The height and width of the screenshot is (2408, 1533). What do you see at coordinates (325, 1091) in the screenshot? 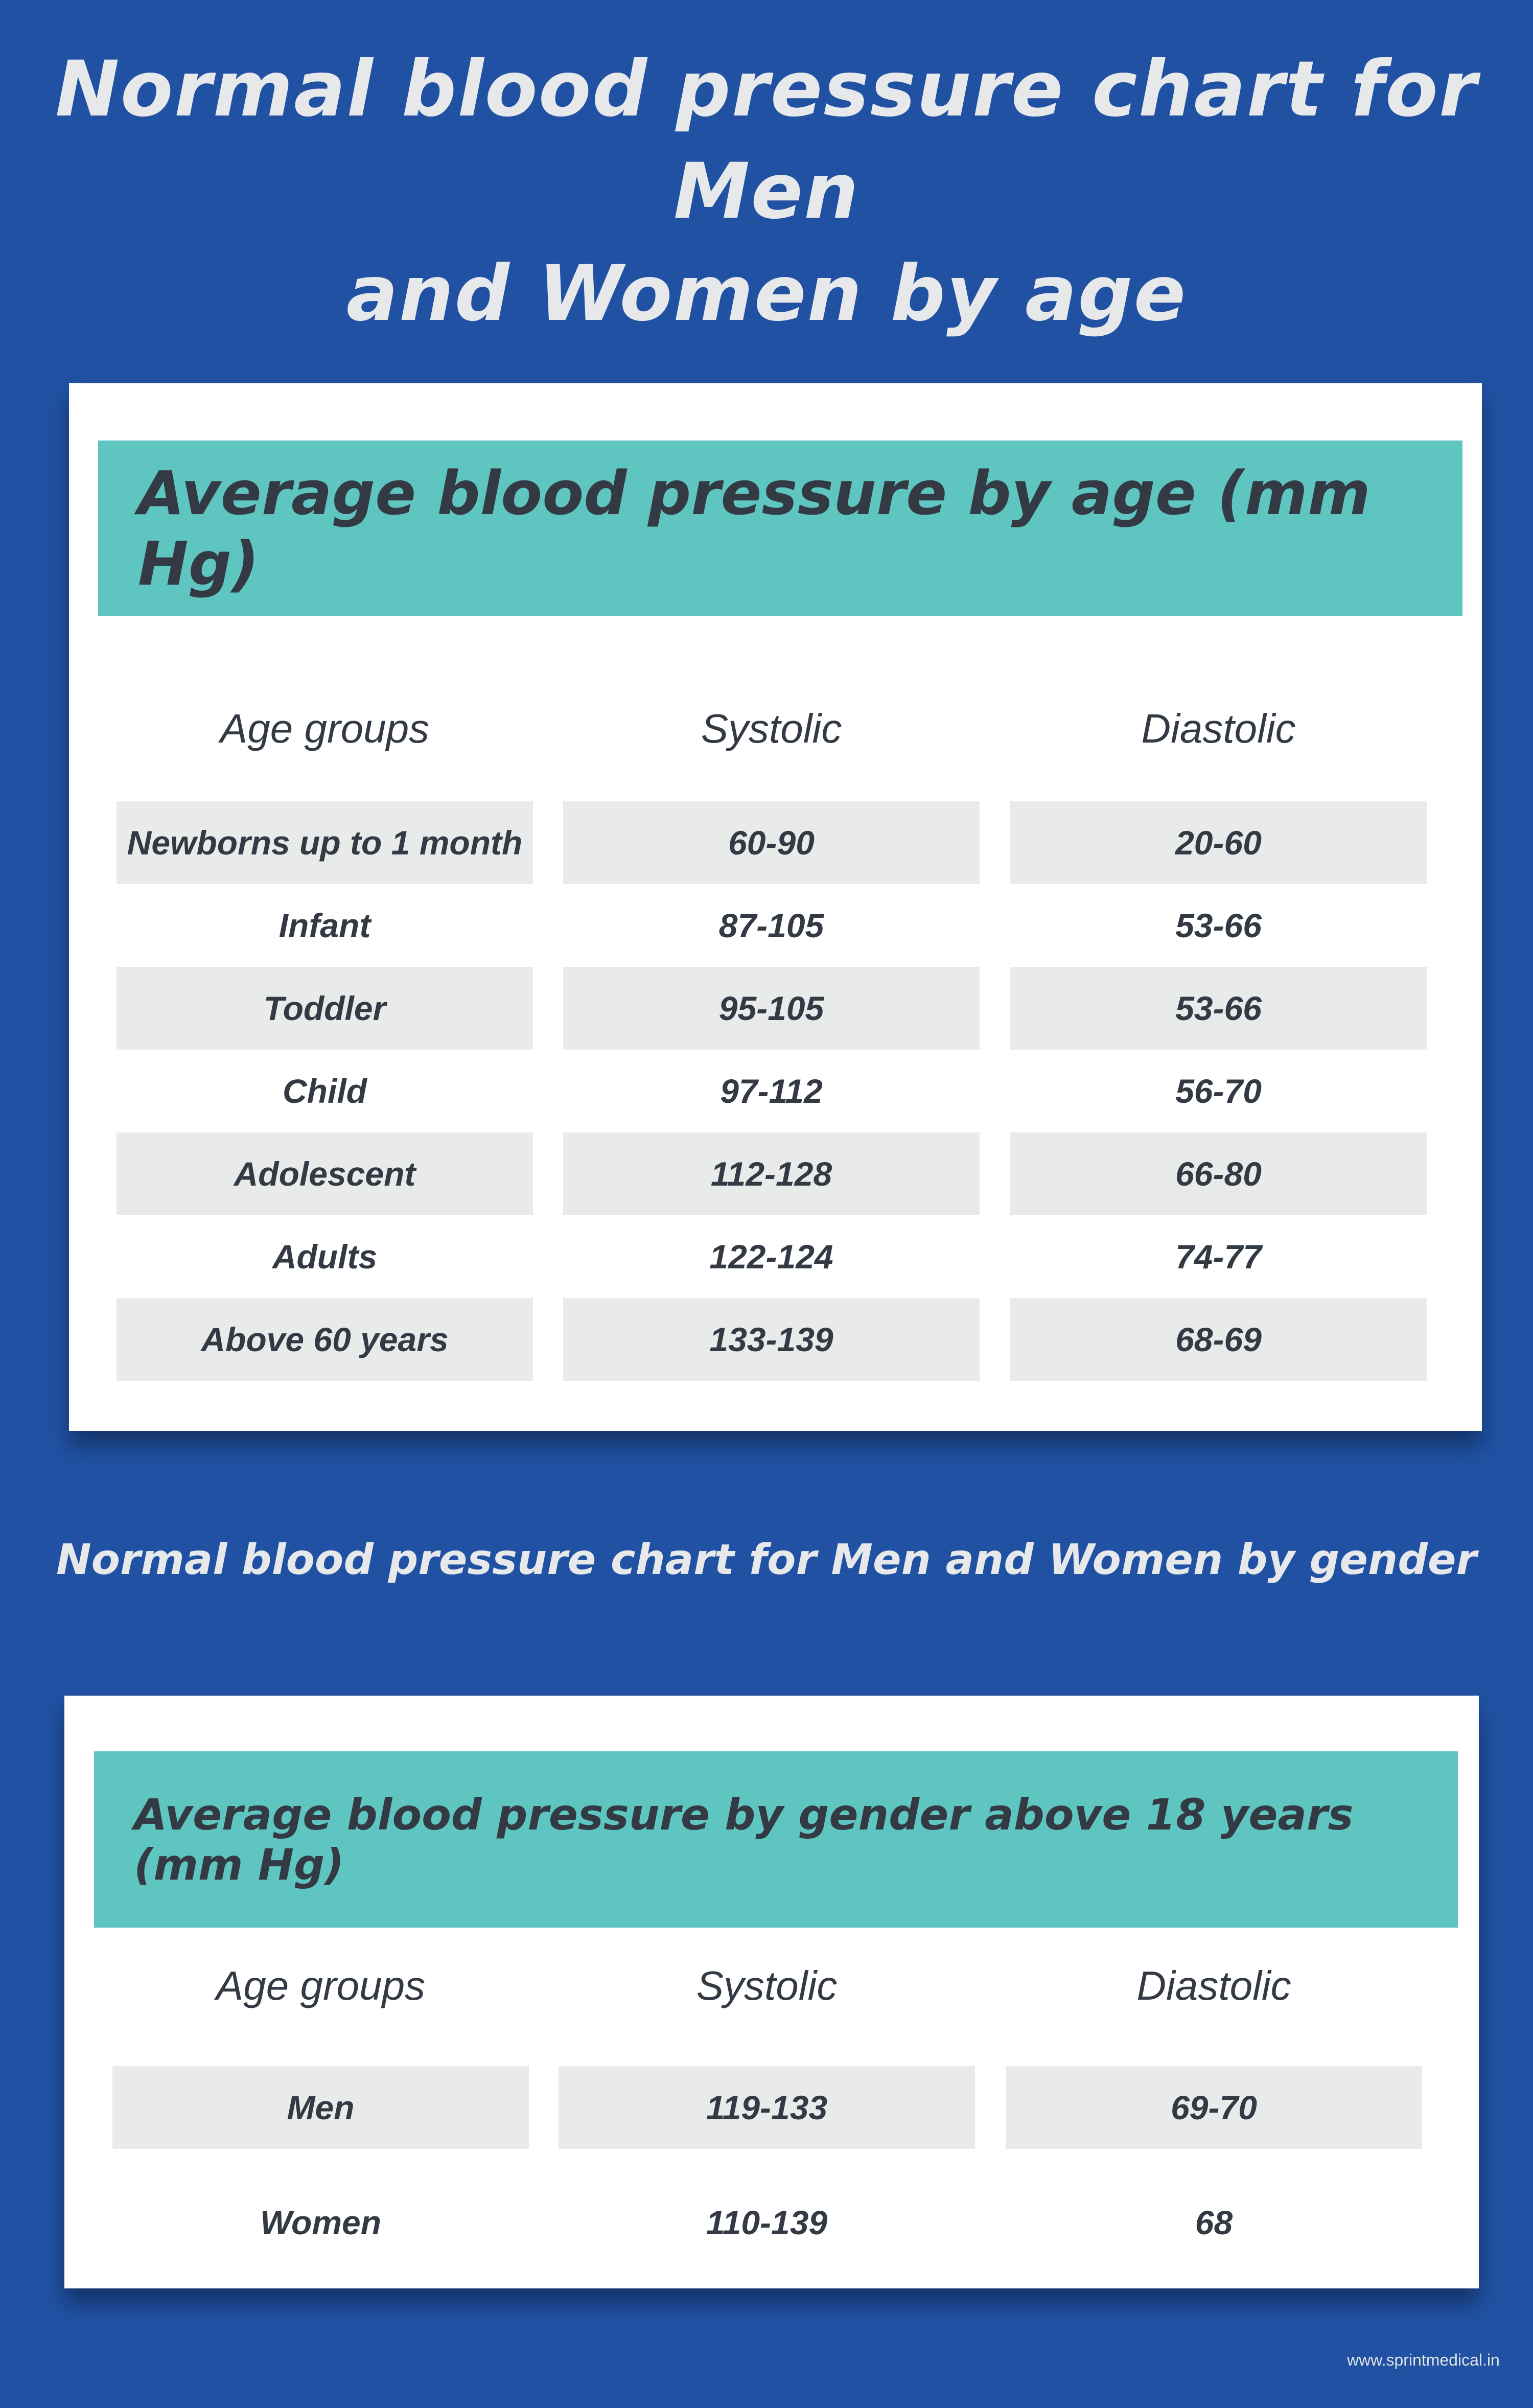
I see `table-cell: Child` at bounding box center [325, 1091].